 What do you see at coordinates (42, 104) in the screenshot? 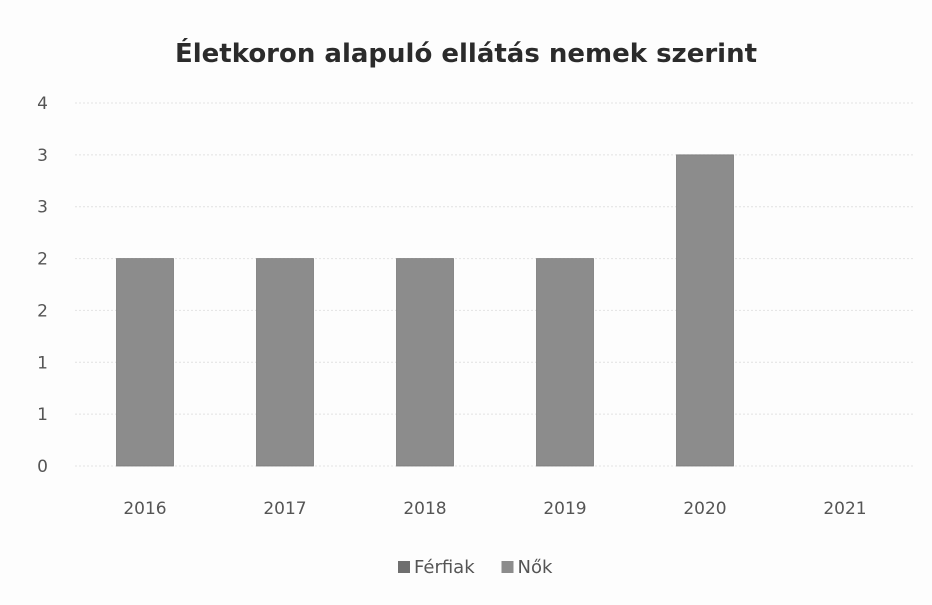
I see `y-tick-label: 4` at bounding box center [42, 104].